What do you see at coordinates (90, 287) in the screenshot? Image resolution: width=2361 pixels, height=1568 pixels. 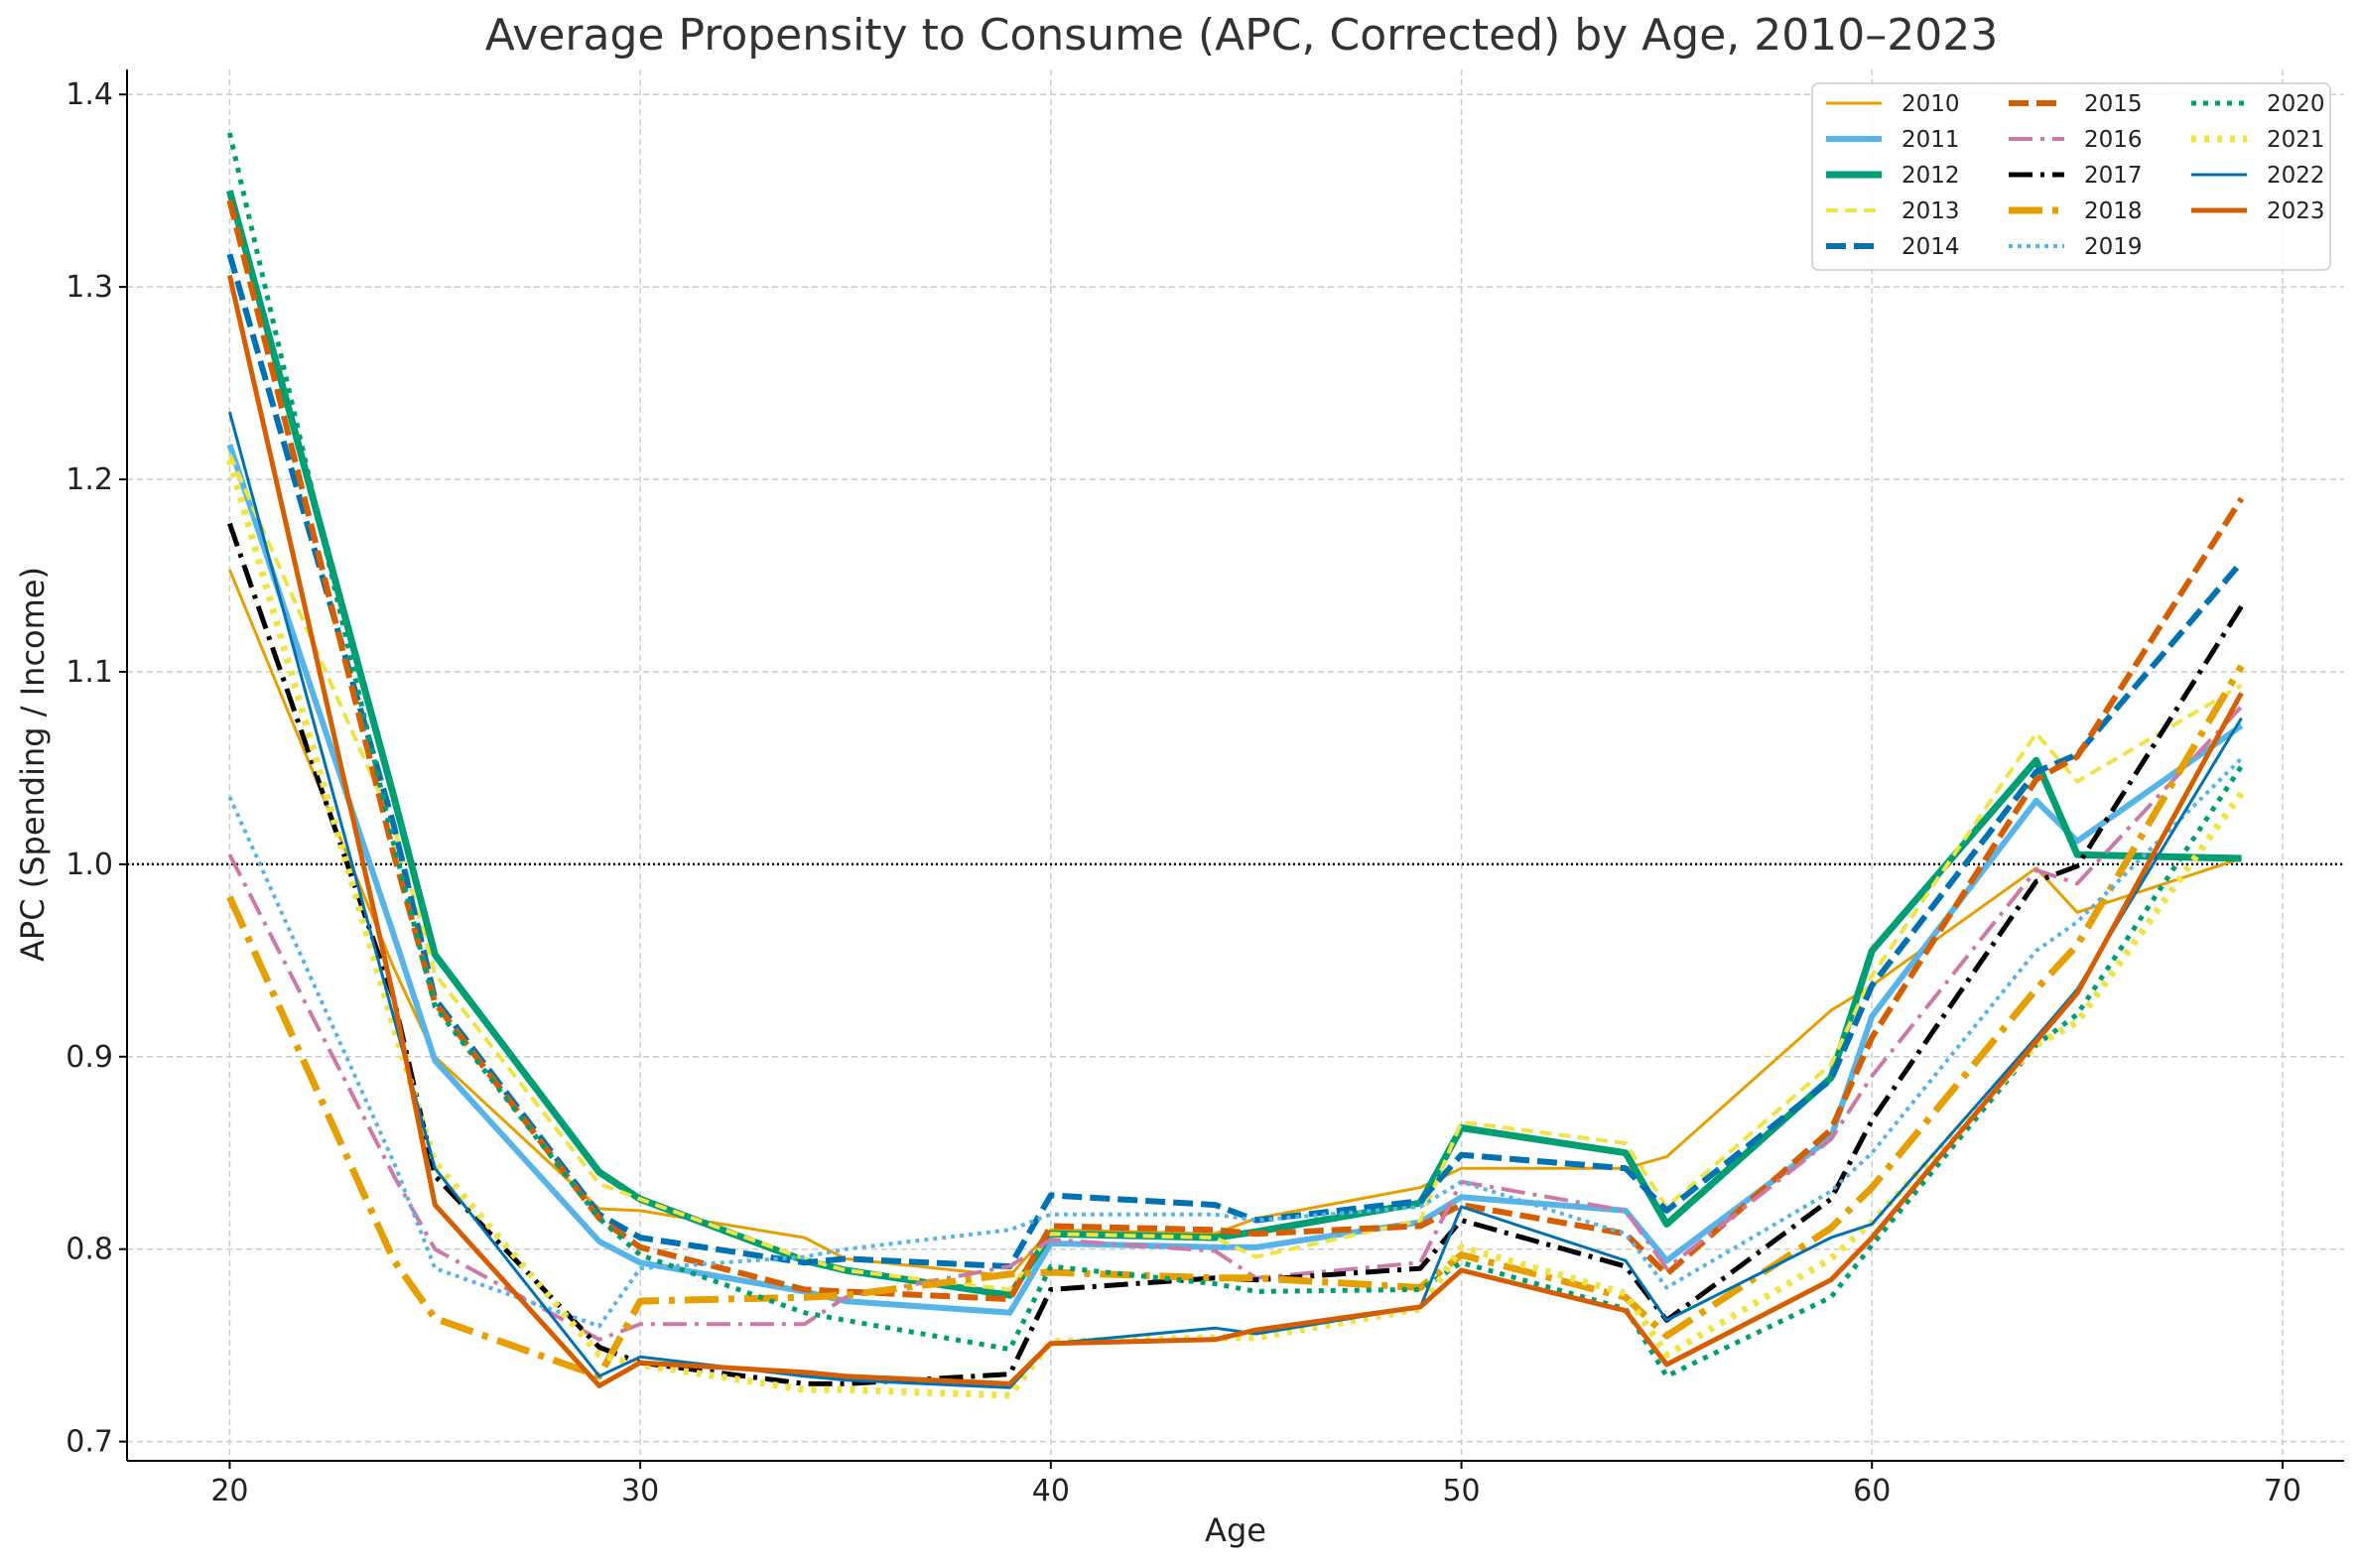 I see `y-tick-label-1.3: 1.3` at bounding box center [90, 287].